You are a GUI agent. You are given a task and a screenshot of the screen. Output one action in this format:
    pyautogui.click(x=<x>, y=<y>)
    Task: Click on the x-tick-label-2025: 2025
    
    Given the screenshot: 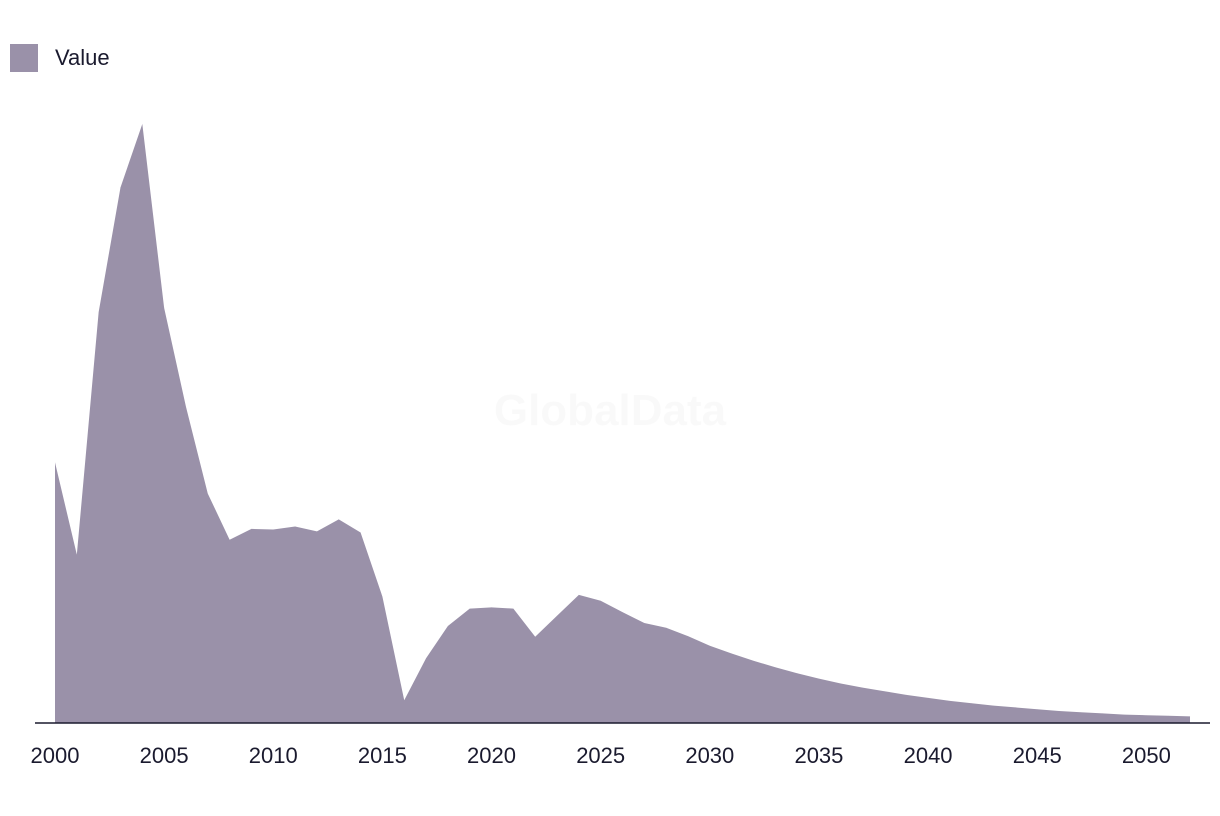 What is the action you would take?
    pyautogui.click(x=600, y=755)
    